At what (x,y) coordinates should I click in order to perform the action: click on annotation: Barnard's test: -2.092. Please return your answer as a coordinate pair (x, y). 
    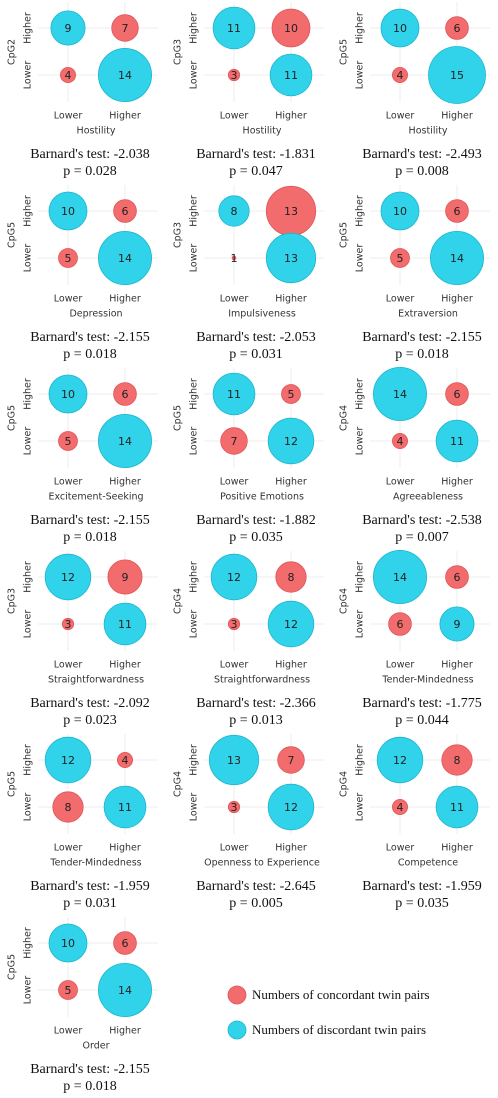
    Looking at the image, I should click on (90, 703).